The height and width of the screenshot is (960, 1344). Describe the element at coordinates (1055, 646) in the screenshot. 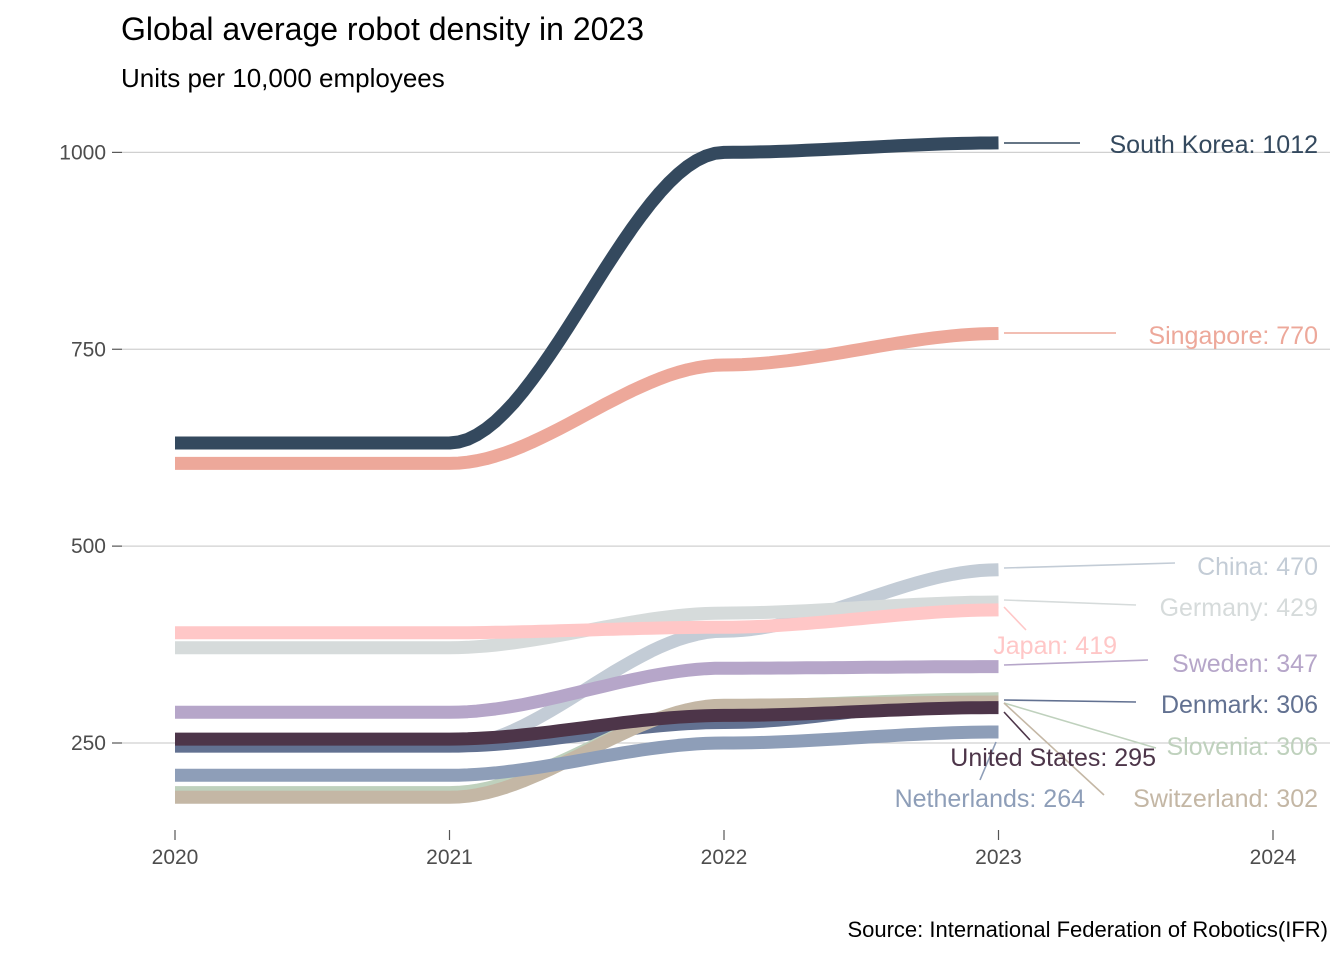

I see `series-label-japan: Japan: 419` at that location.